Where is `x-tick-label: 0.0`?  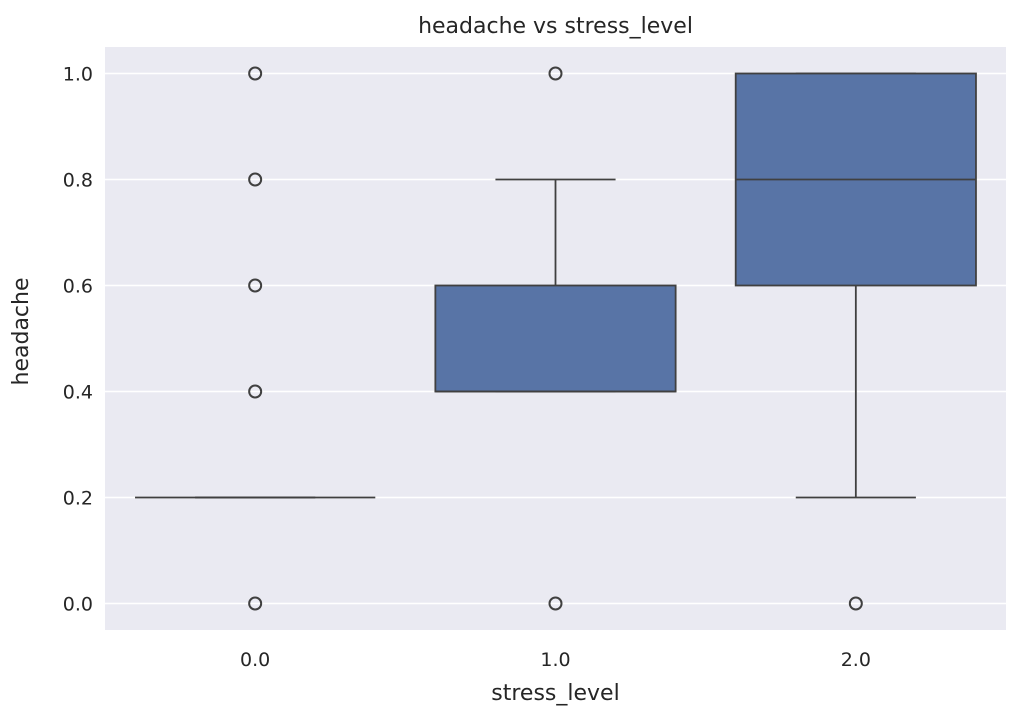 x-tick-label: 0.0 is located at coordinates (255, 660).